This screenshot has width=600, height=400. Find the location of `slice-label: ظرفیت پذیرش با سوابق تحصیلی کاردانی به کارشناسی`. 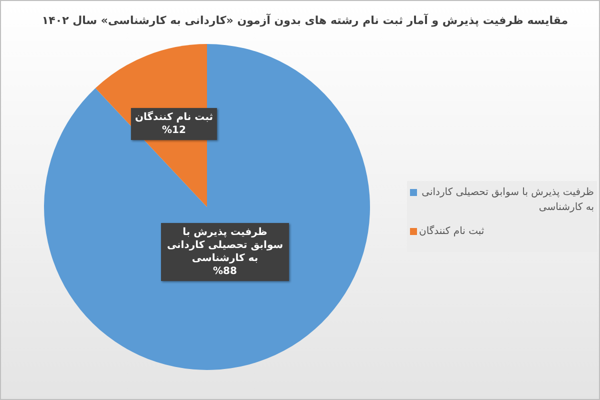

slice-label: ظرفیت پذیرش با سوابق تحصیلی کاردانی به کارشناسی is located at coordinates (225, 246).